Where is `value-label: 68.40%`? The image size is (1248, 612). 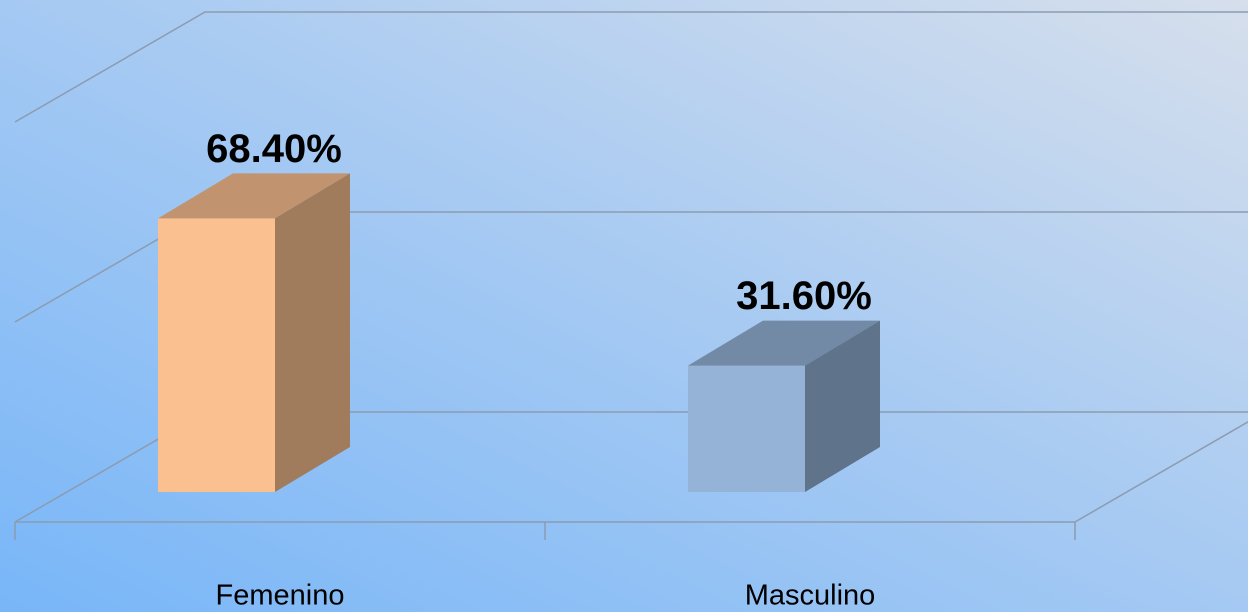
value-label: 68.40% is located at coordinates (274, 149).